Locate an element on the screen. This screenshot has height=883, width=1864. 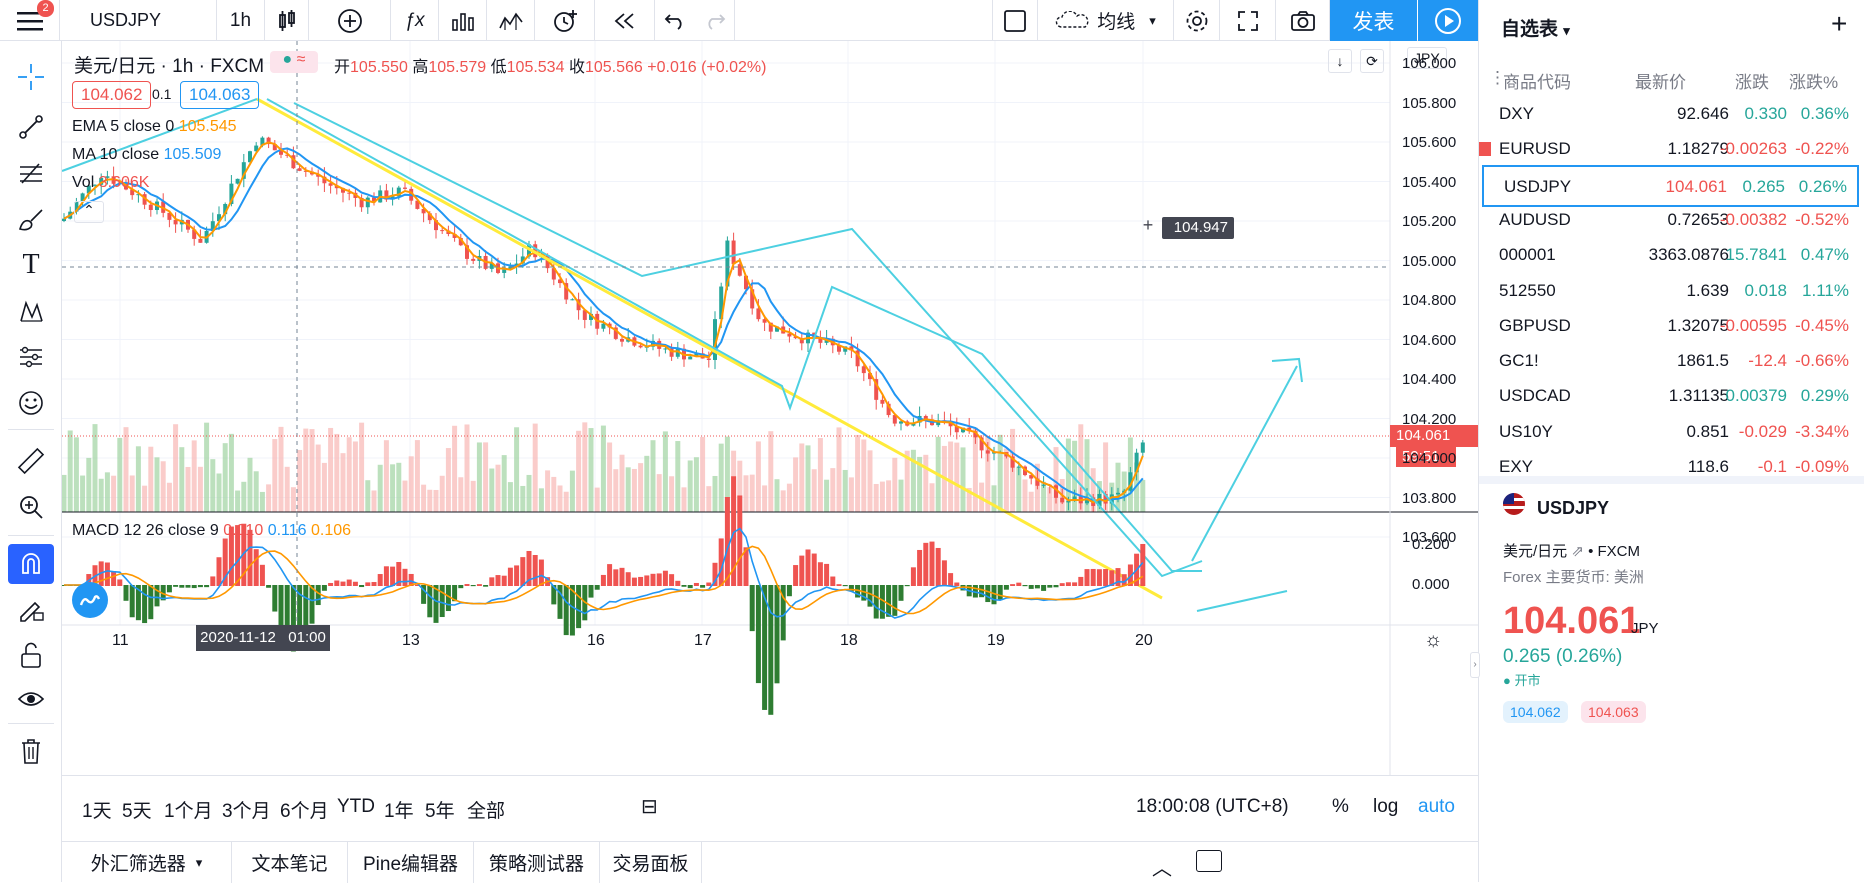
fullscreen-icon is located at coordinates (1248, 20).